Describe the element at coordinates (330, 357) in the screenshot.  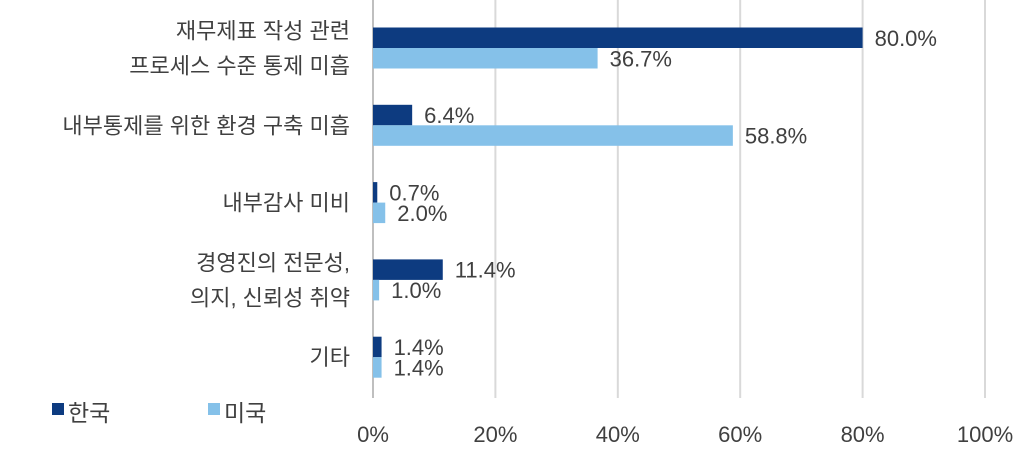
I see `category-label: 기타` at that location.